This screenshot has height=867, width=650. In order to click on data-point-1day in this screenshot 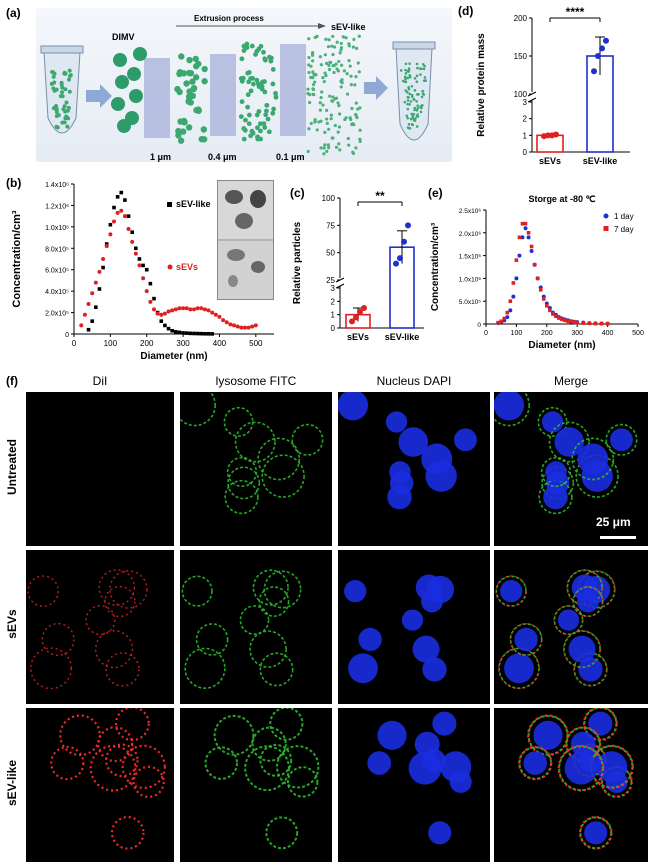, I will do `click(519, 255)`.